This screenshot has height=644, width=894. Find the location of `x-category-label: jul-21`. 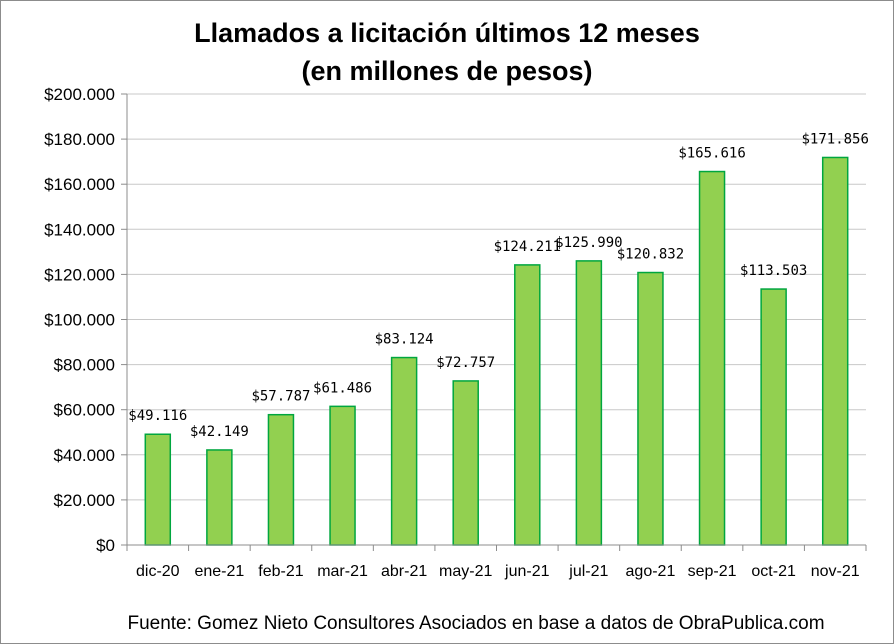

x-category-label: jul-21 is located at coordinates (588, 571).